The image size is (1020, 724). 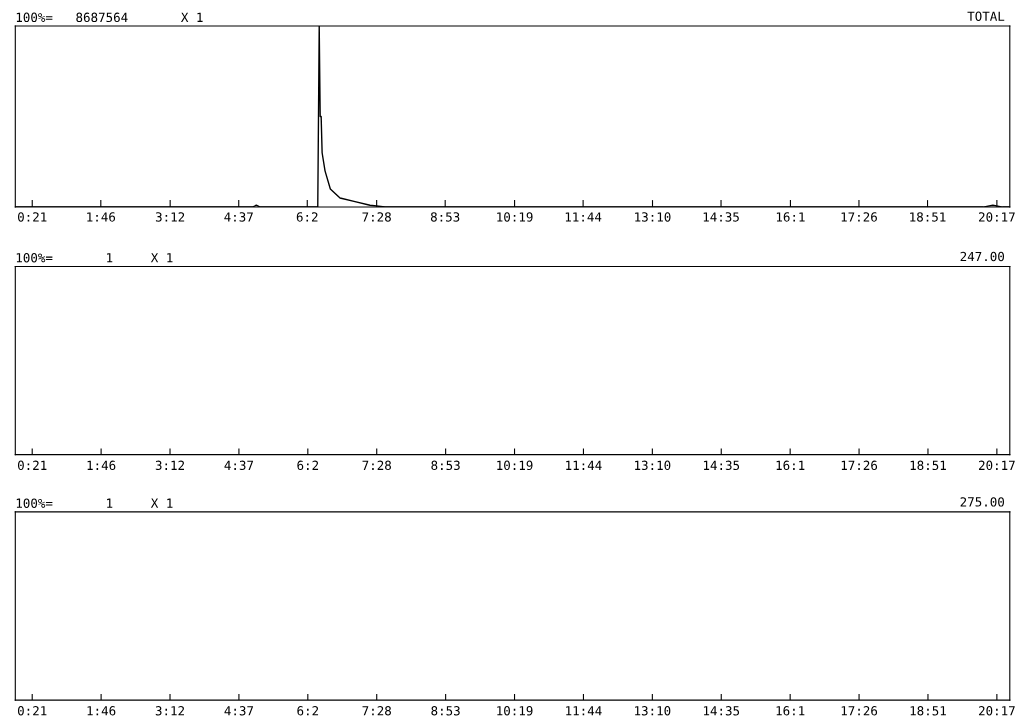 I want to click on x-tick-label: 10:19, so click(x=515, y=217).